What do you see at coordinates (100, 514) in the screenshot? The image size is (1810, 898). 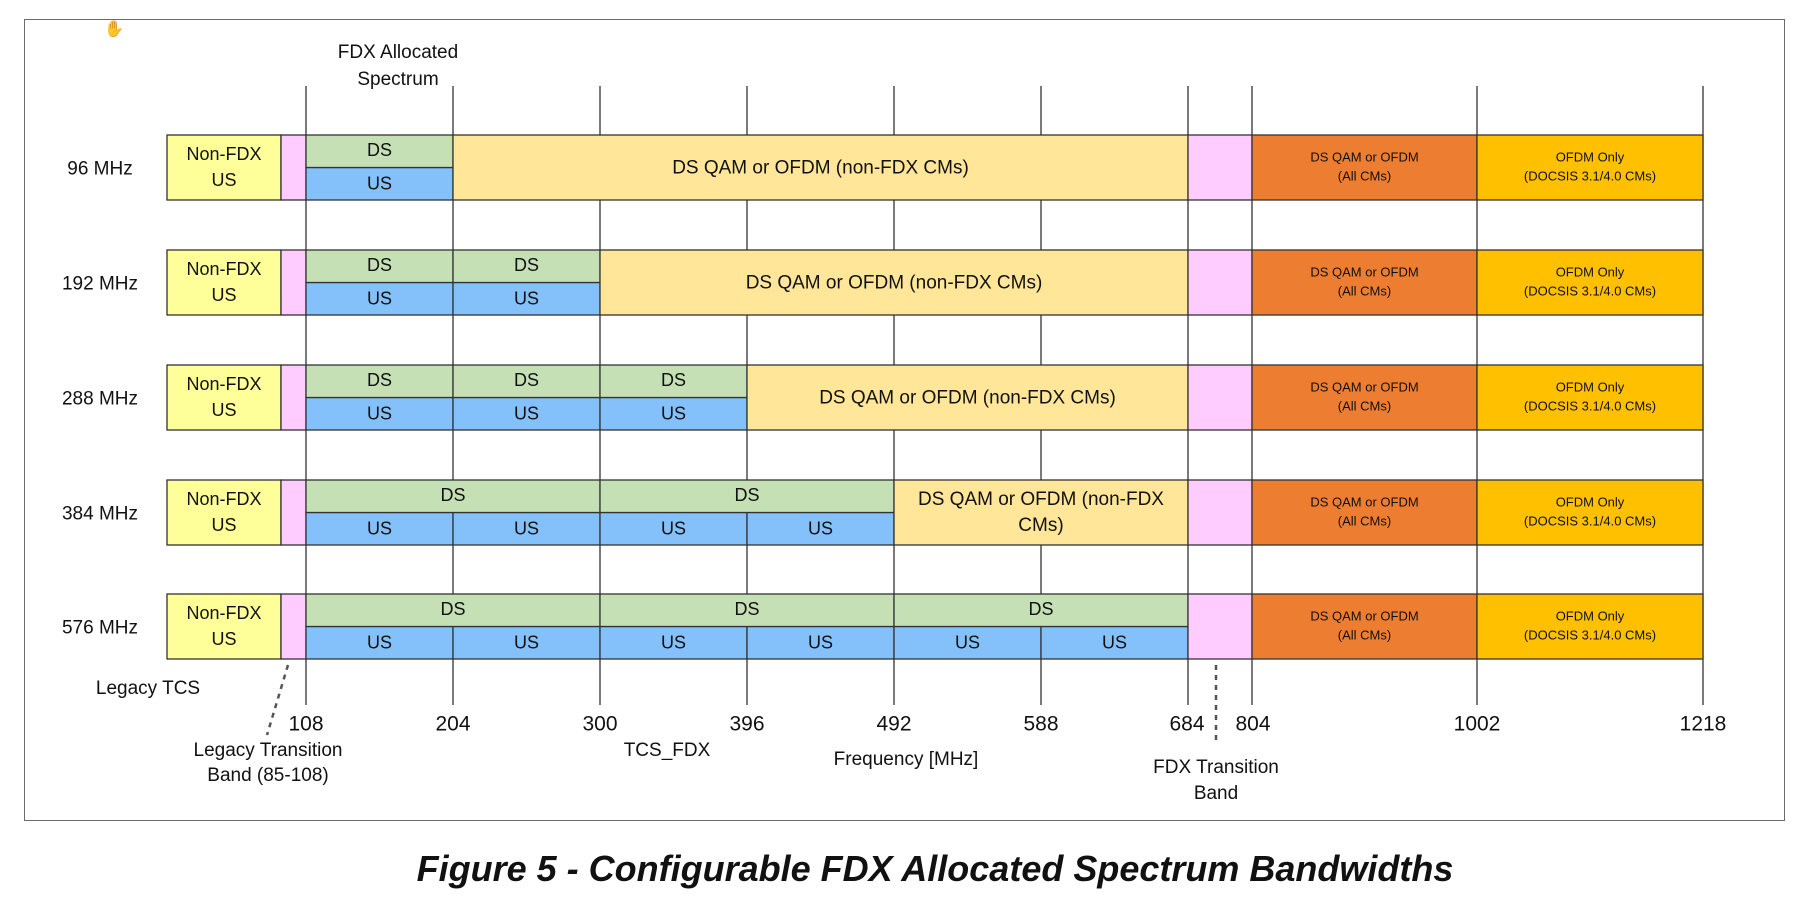 I see `bandwidth-label: 384 MHz` at bounding box center [100, 514].